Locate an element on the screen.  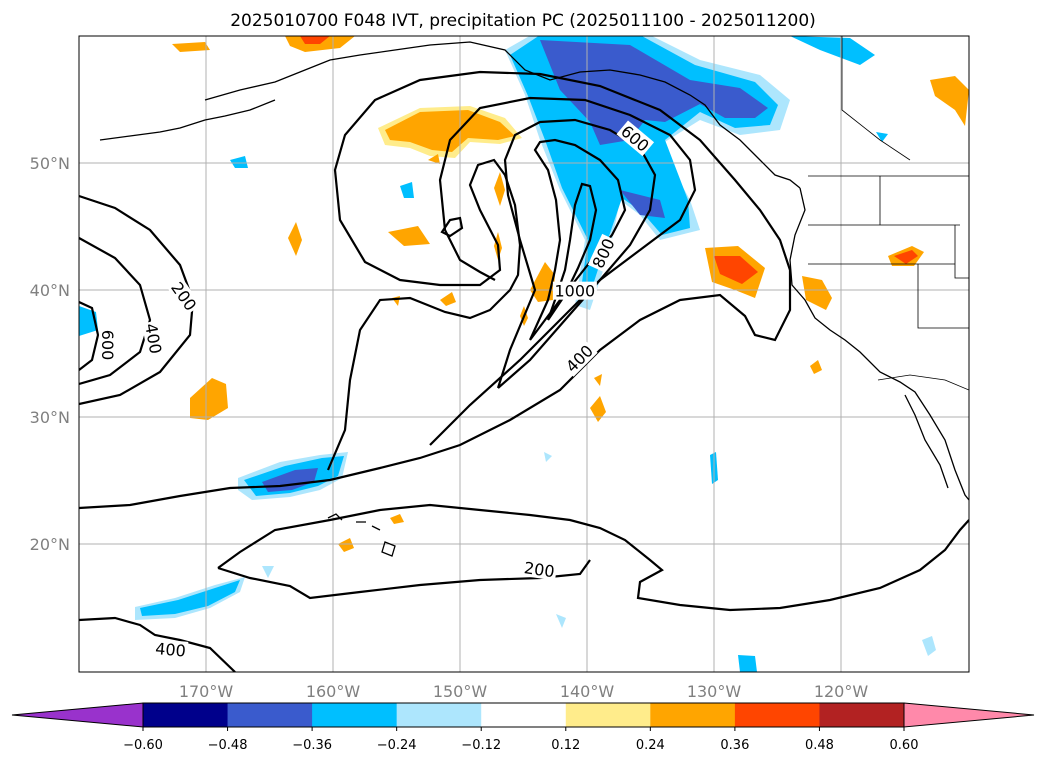
political-borders is located at coordinates (888, 213).